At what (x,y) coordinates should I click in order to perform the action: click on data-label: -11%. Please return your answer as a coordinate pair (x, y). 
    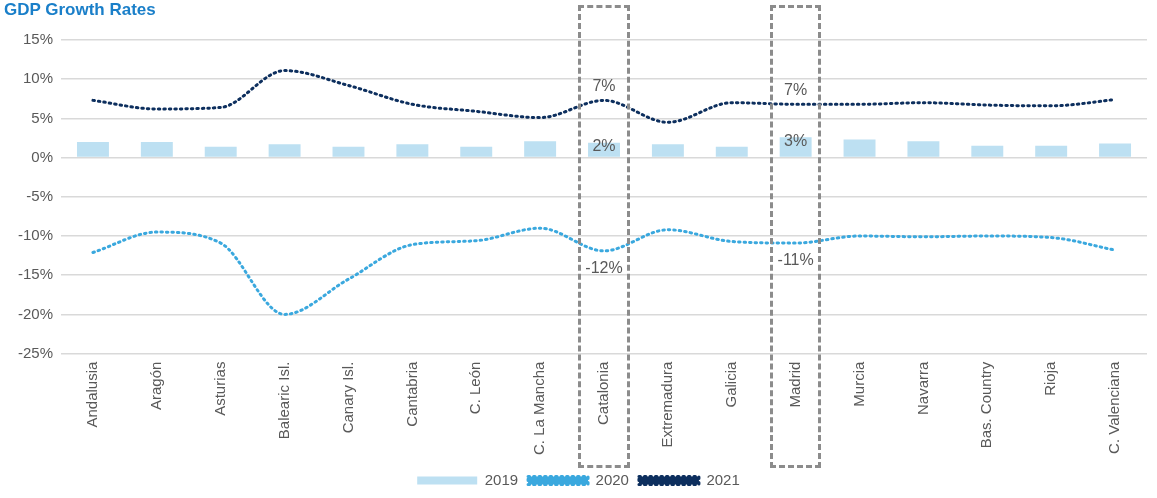
    Looking at the image, I should click on (795, 260).